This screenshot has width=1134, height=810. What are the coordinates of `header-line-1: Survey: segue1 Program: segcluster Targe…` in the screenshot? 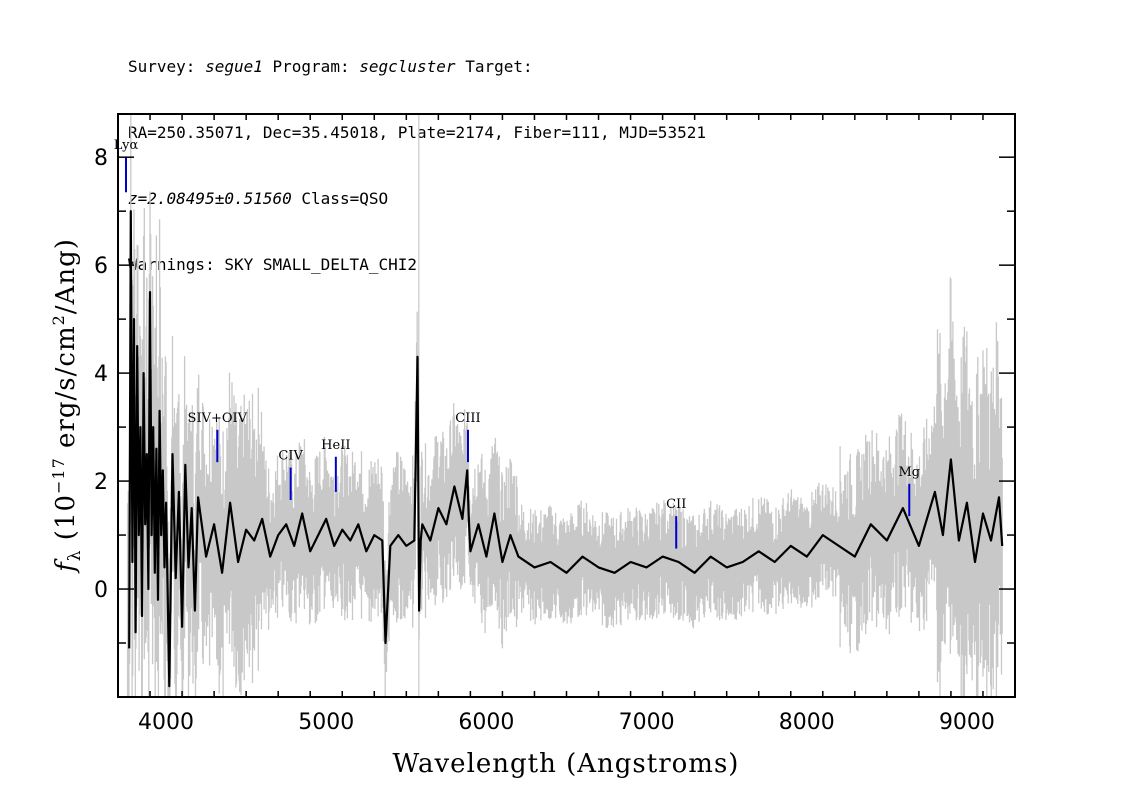 It's located at (417, 67).